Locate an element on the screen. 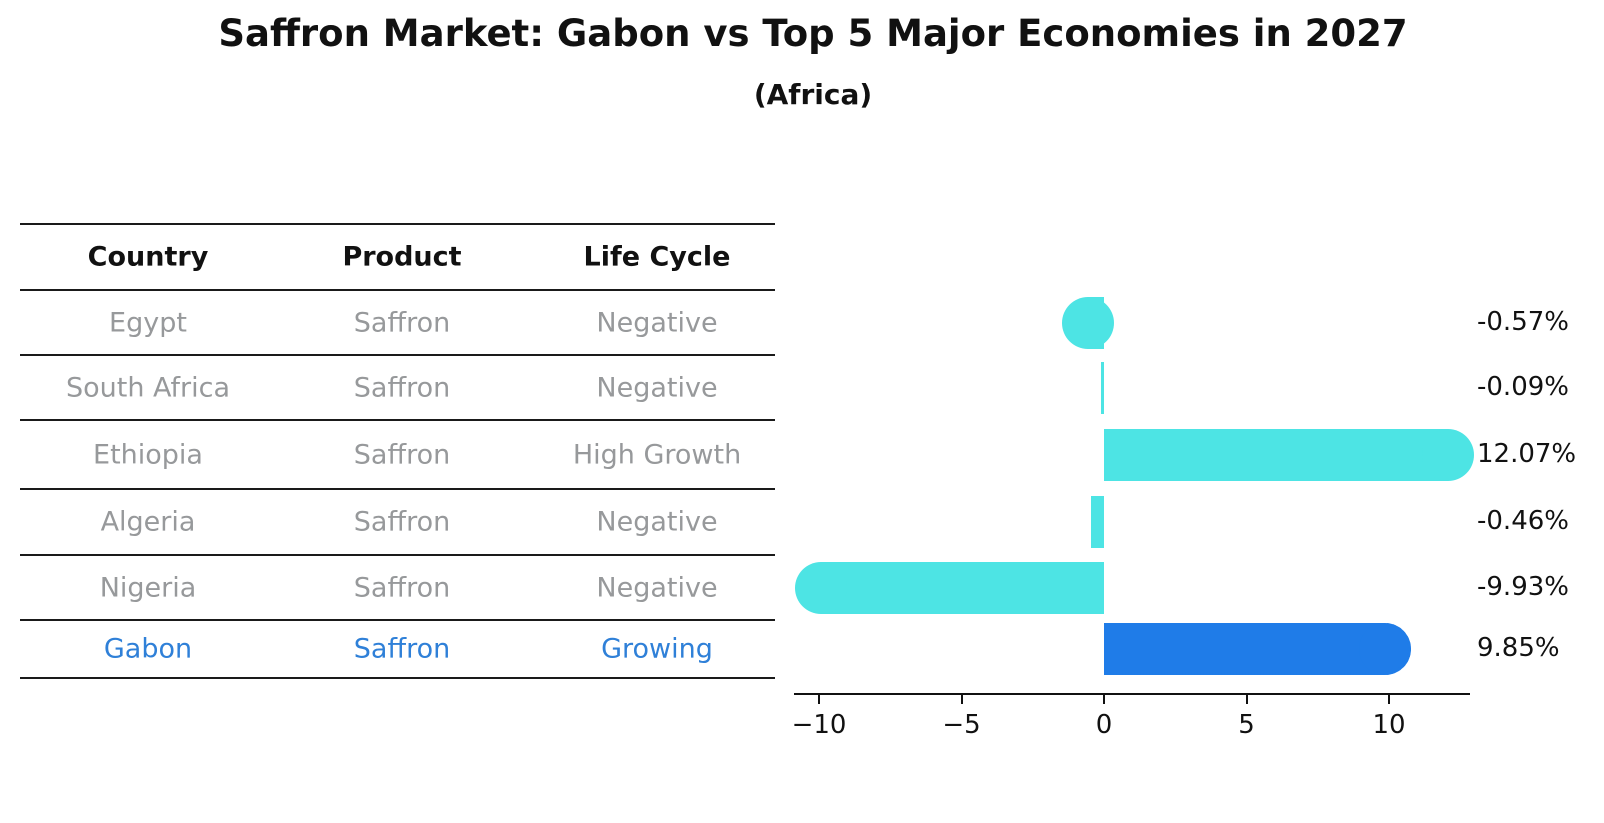  life-cycle-cell: Growing is located at coordinates (657, 649).